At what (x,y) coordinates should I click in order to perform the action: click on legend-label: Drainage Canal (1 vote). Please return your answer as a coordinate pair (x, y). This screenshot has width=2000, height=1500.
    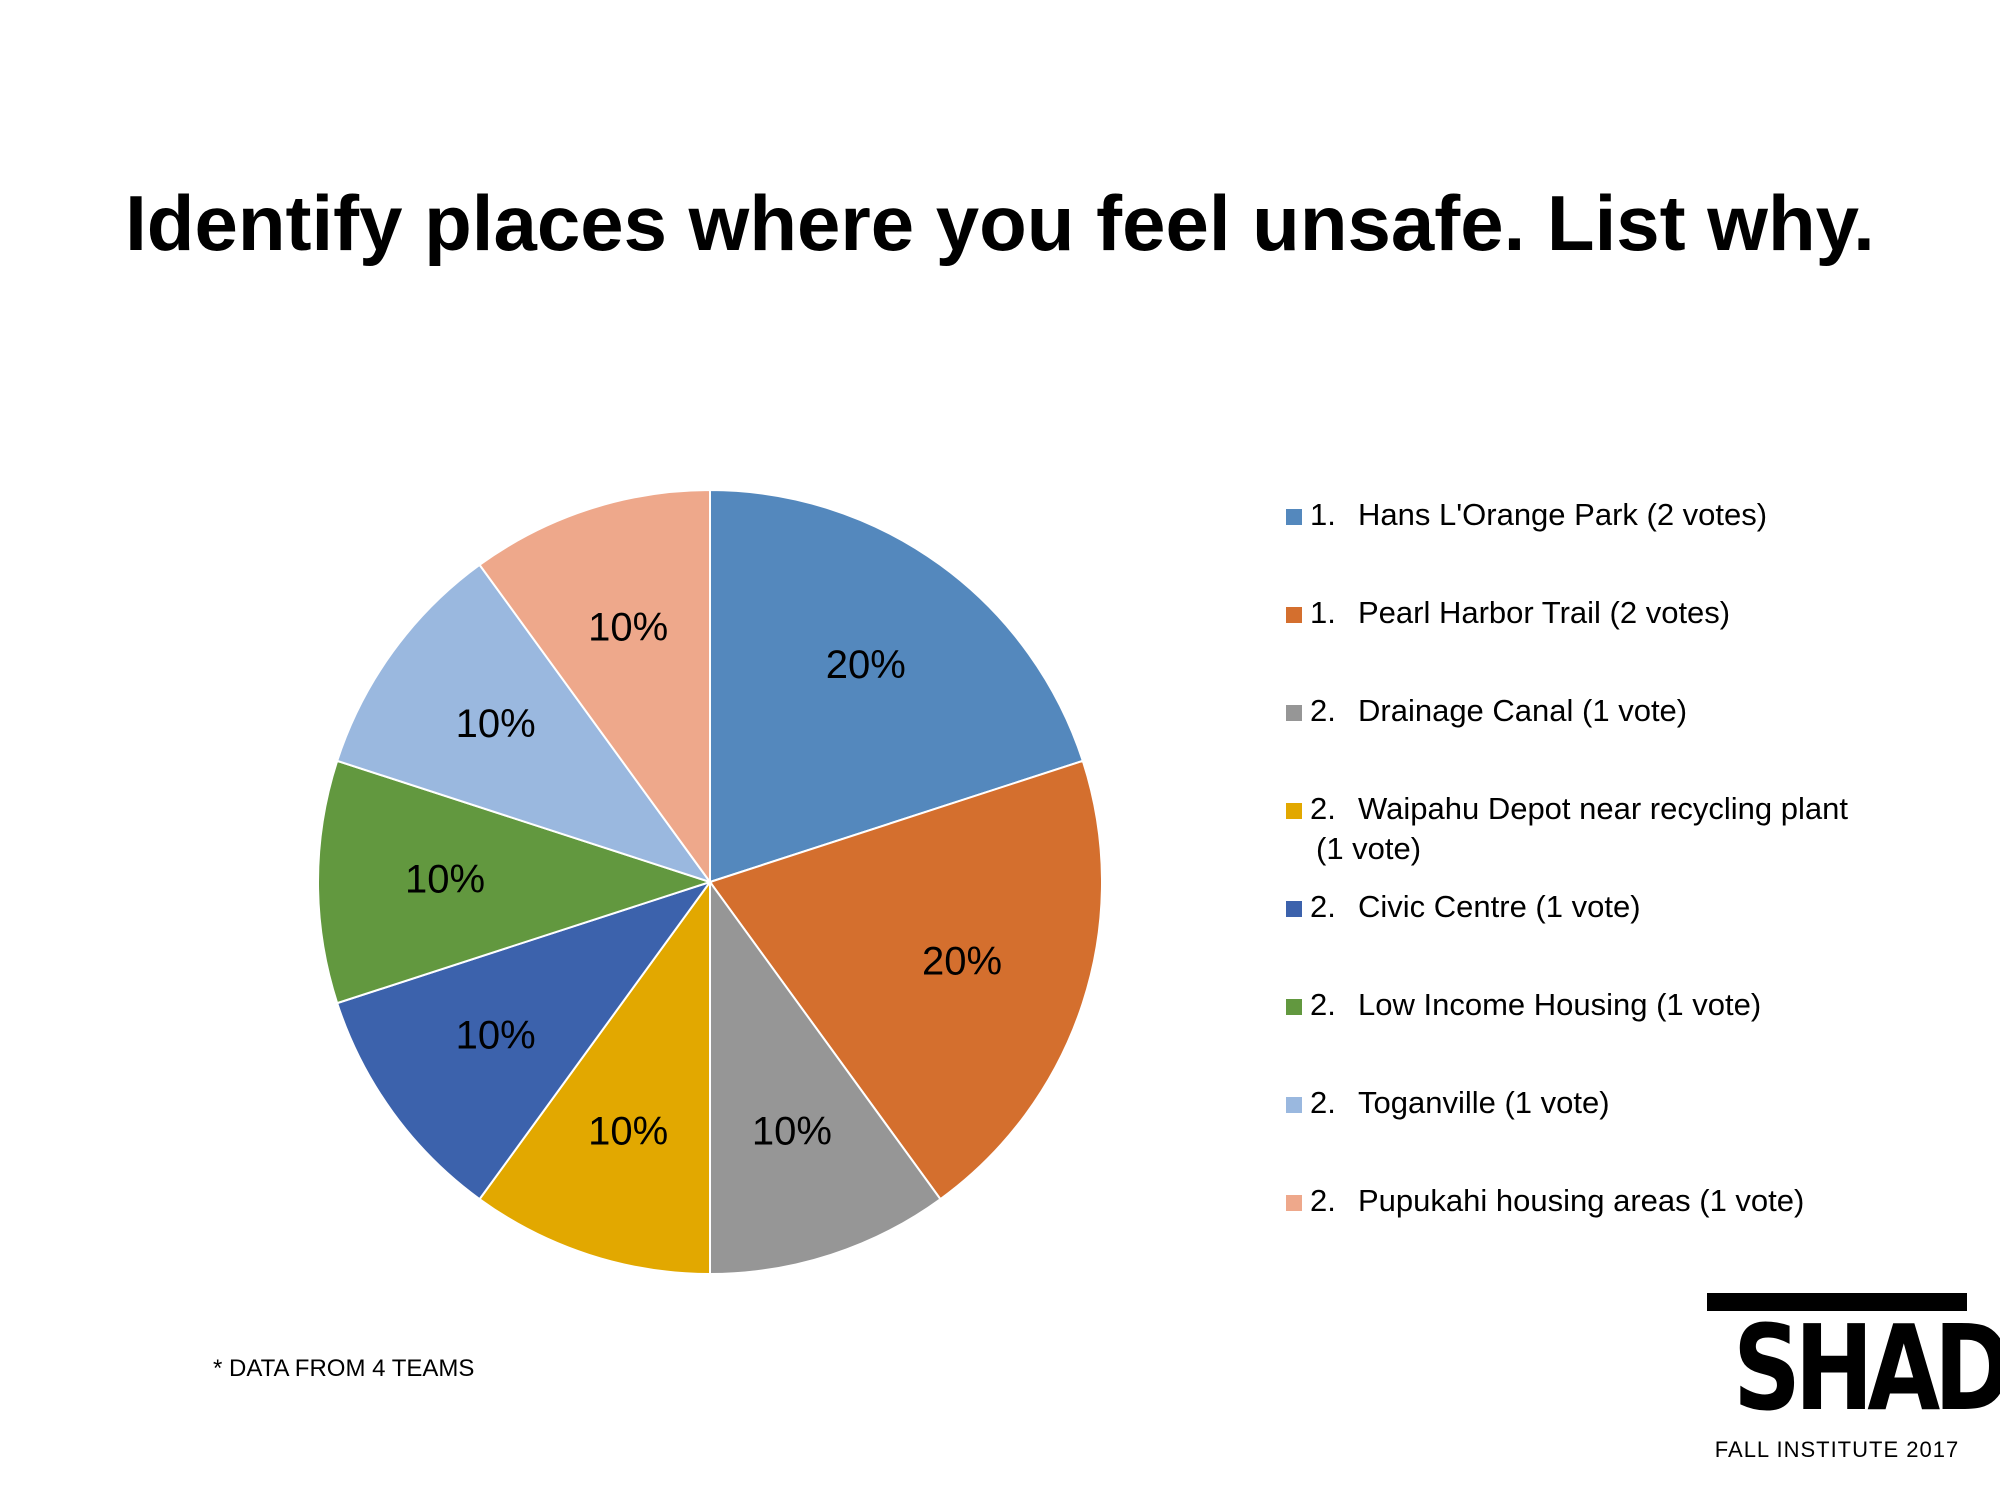
    Looking at the image, I should click on (1523, 710).